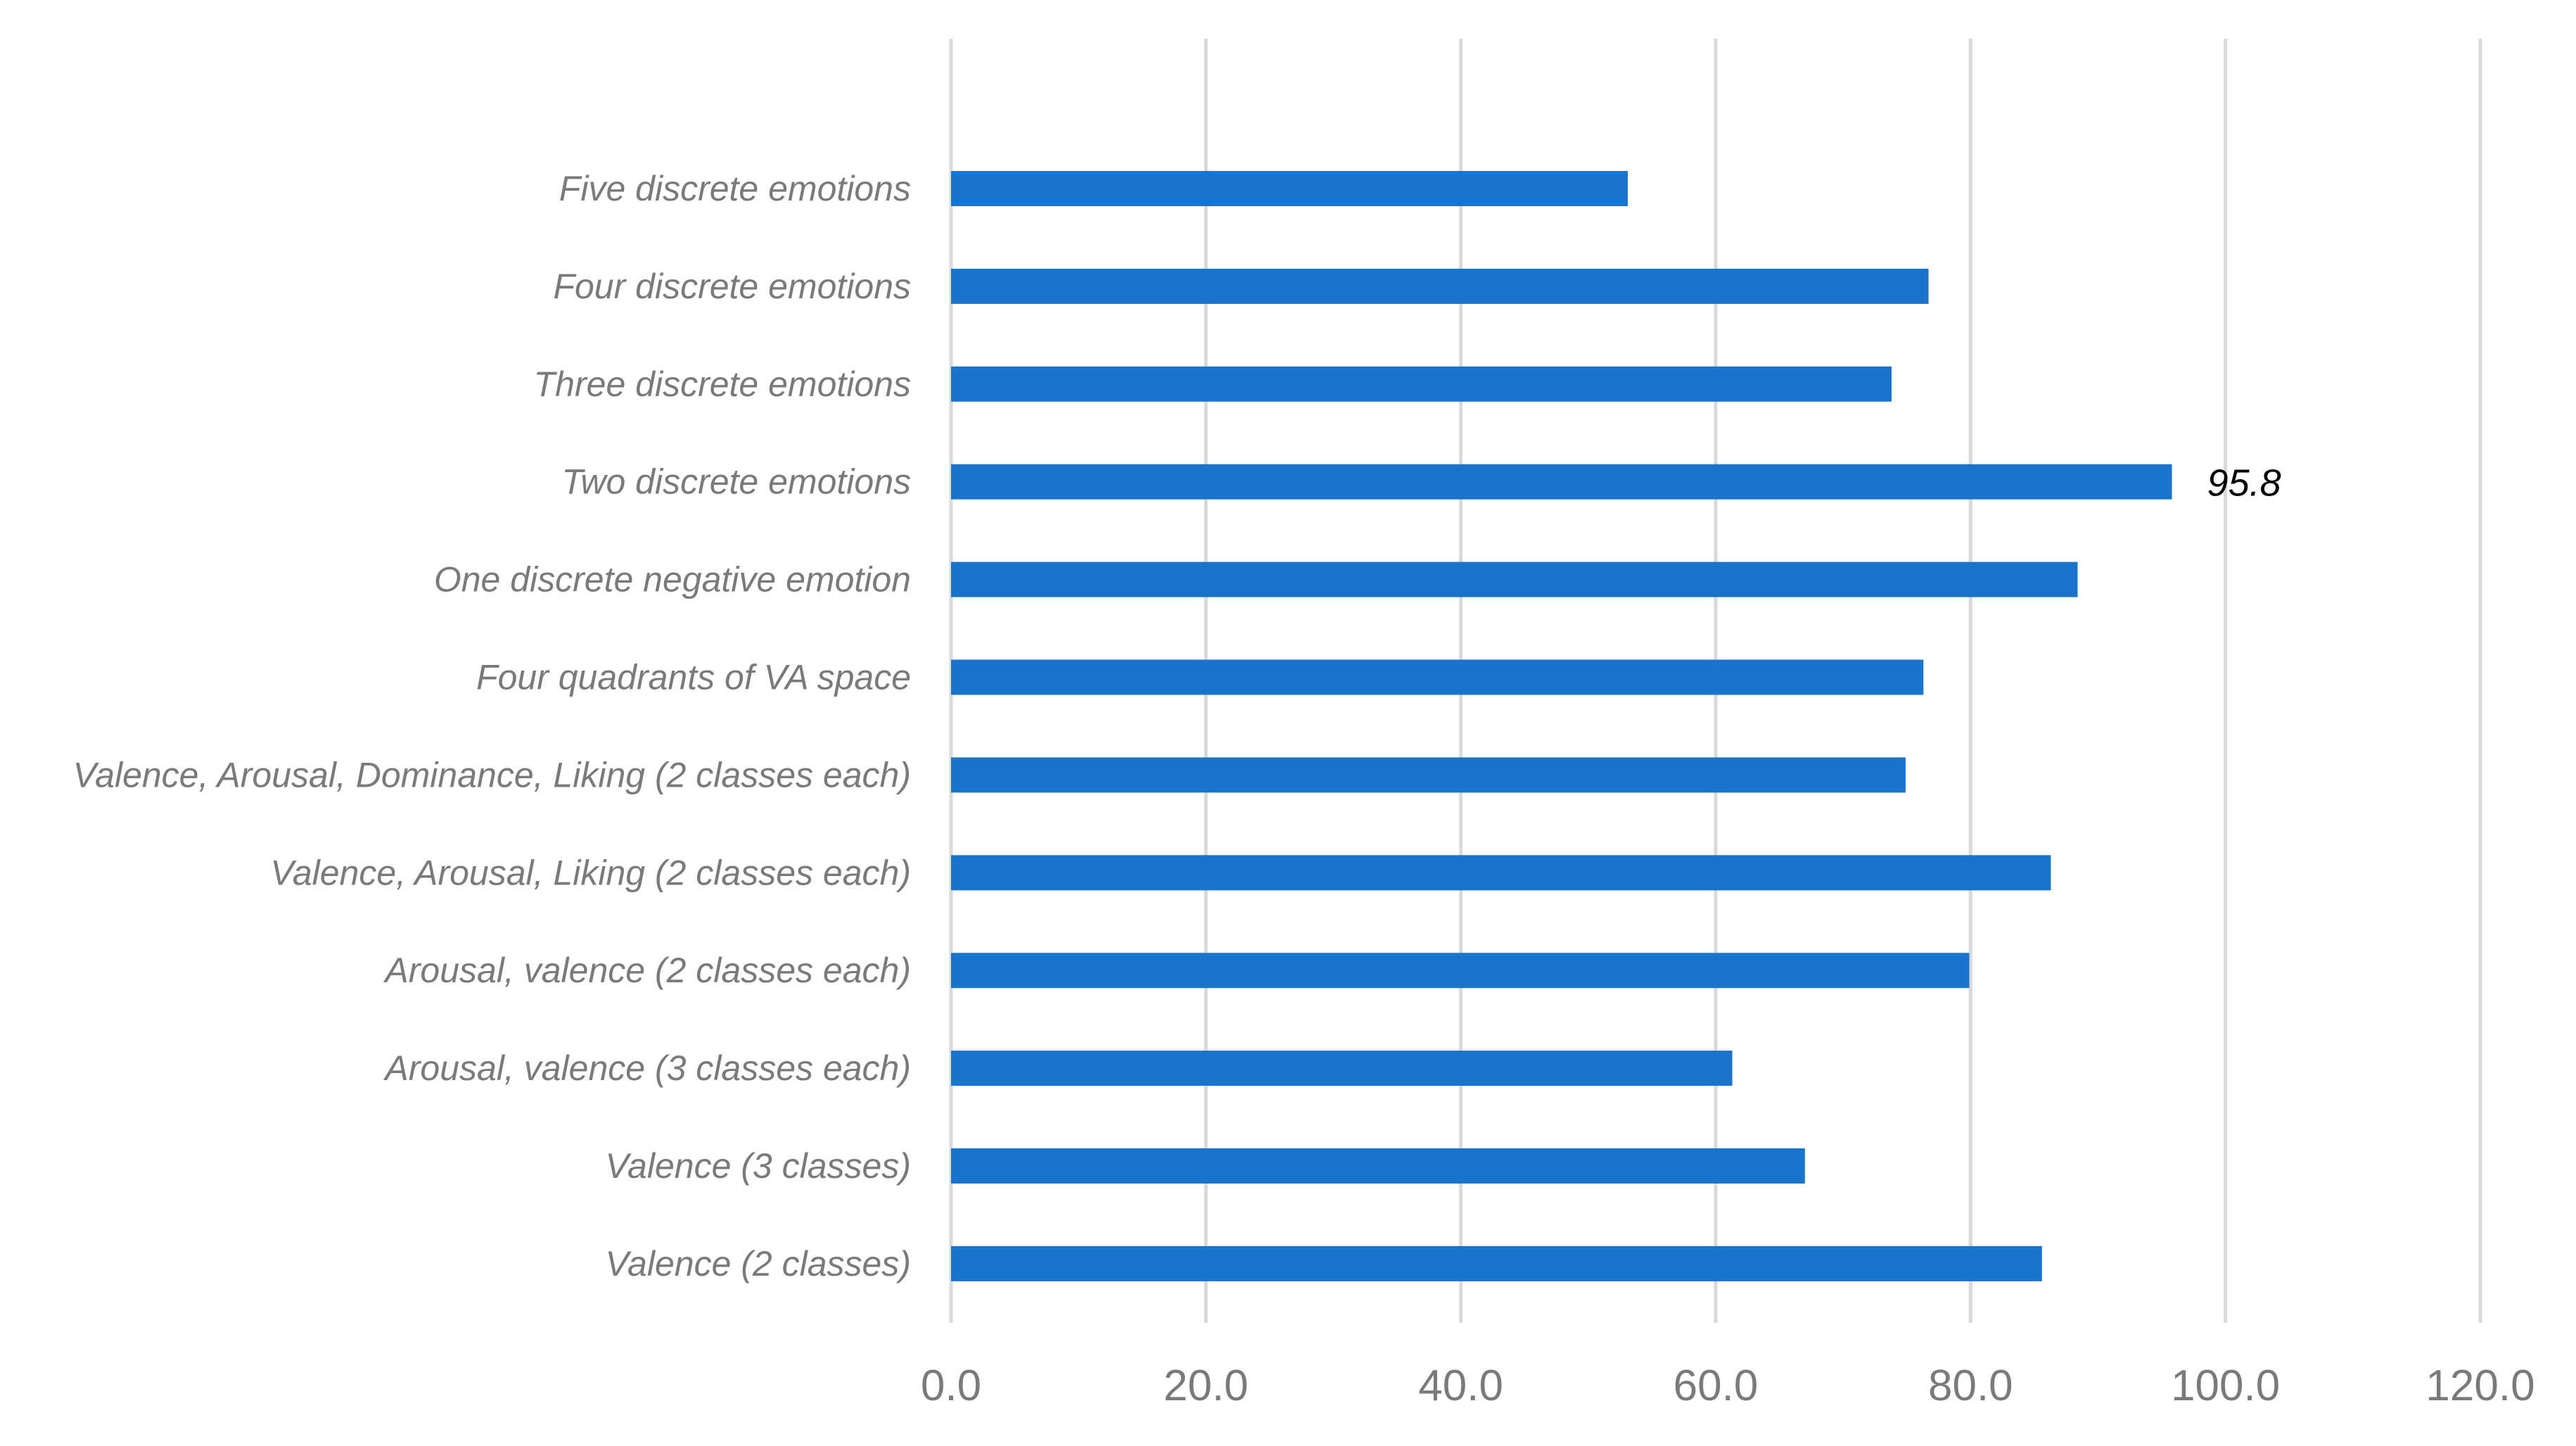 The height and width of the screenshot is (1446, 2576). I want to click on x-tick-label-100: 100.0, so click(2225, 1386).